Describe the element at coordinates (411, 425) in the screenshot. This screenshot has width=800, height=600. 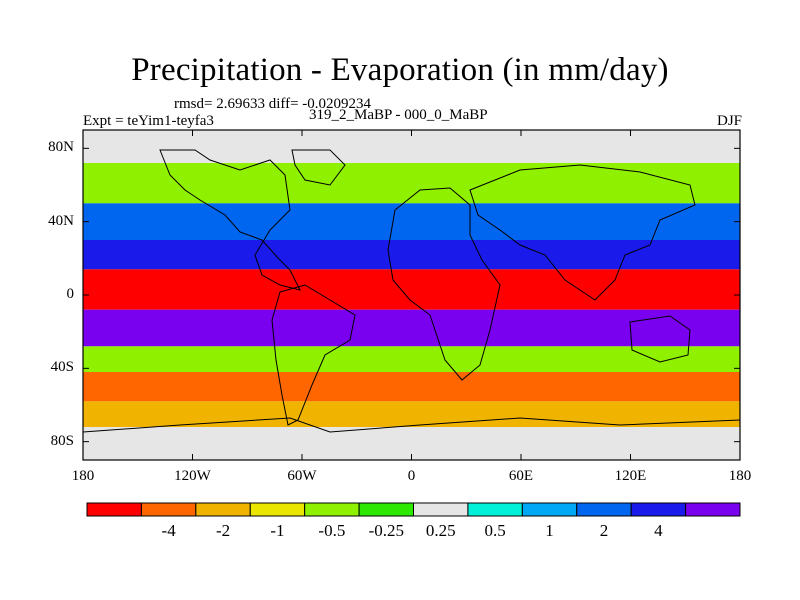
I see `antarctica-outline` at that location.